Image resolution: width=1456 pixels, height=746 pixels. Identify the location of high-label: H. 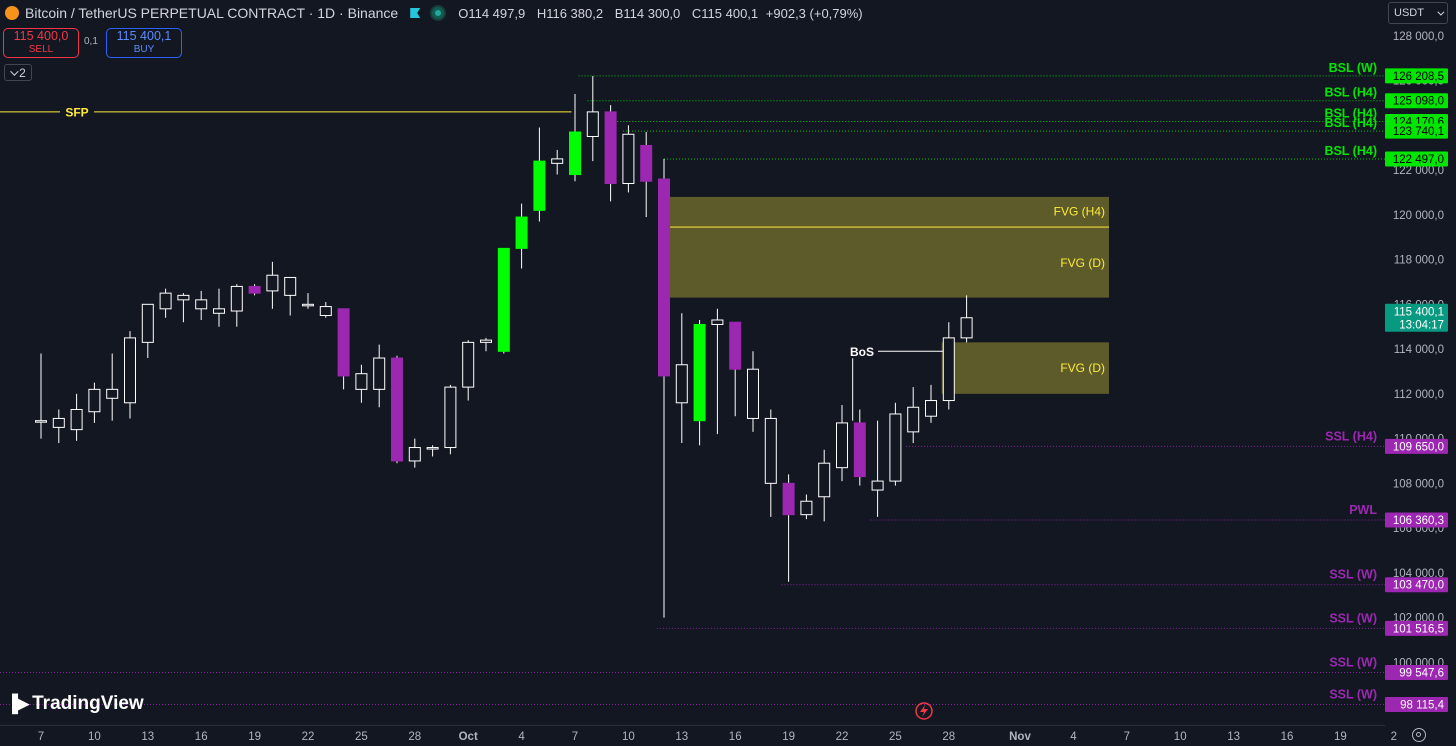
(541, 13).